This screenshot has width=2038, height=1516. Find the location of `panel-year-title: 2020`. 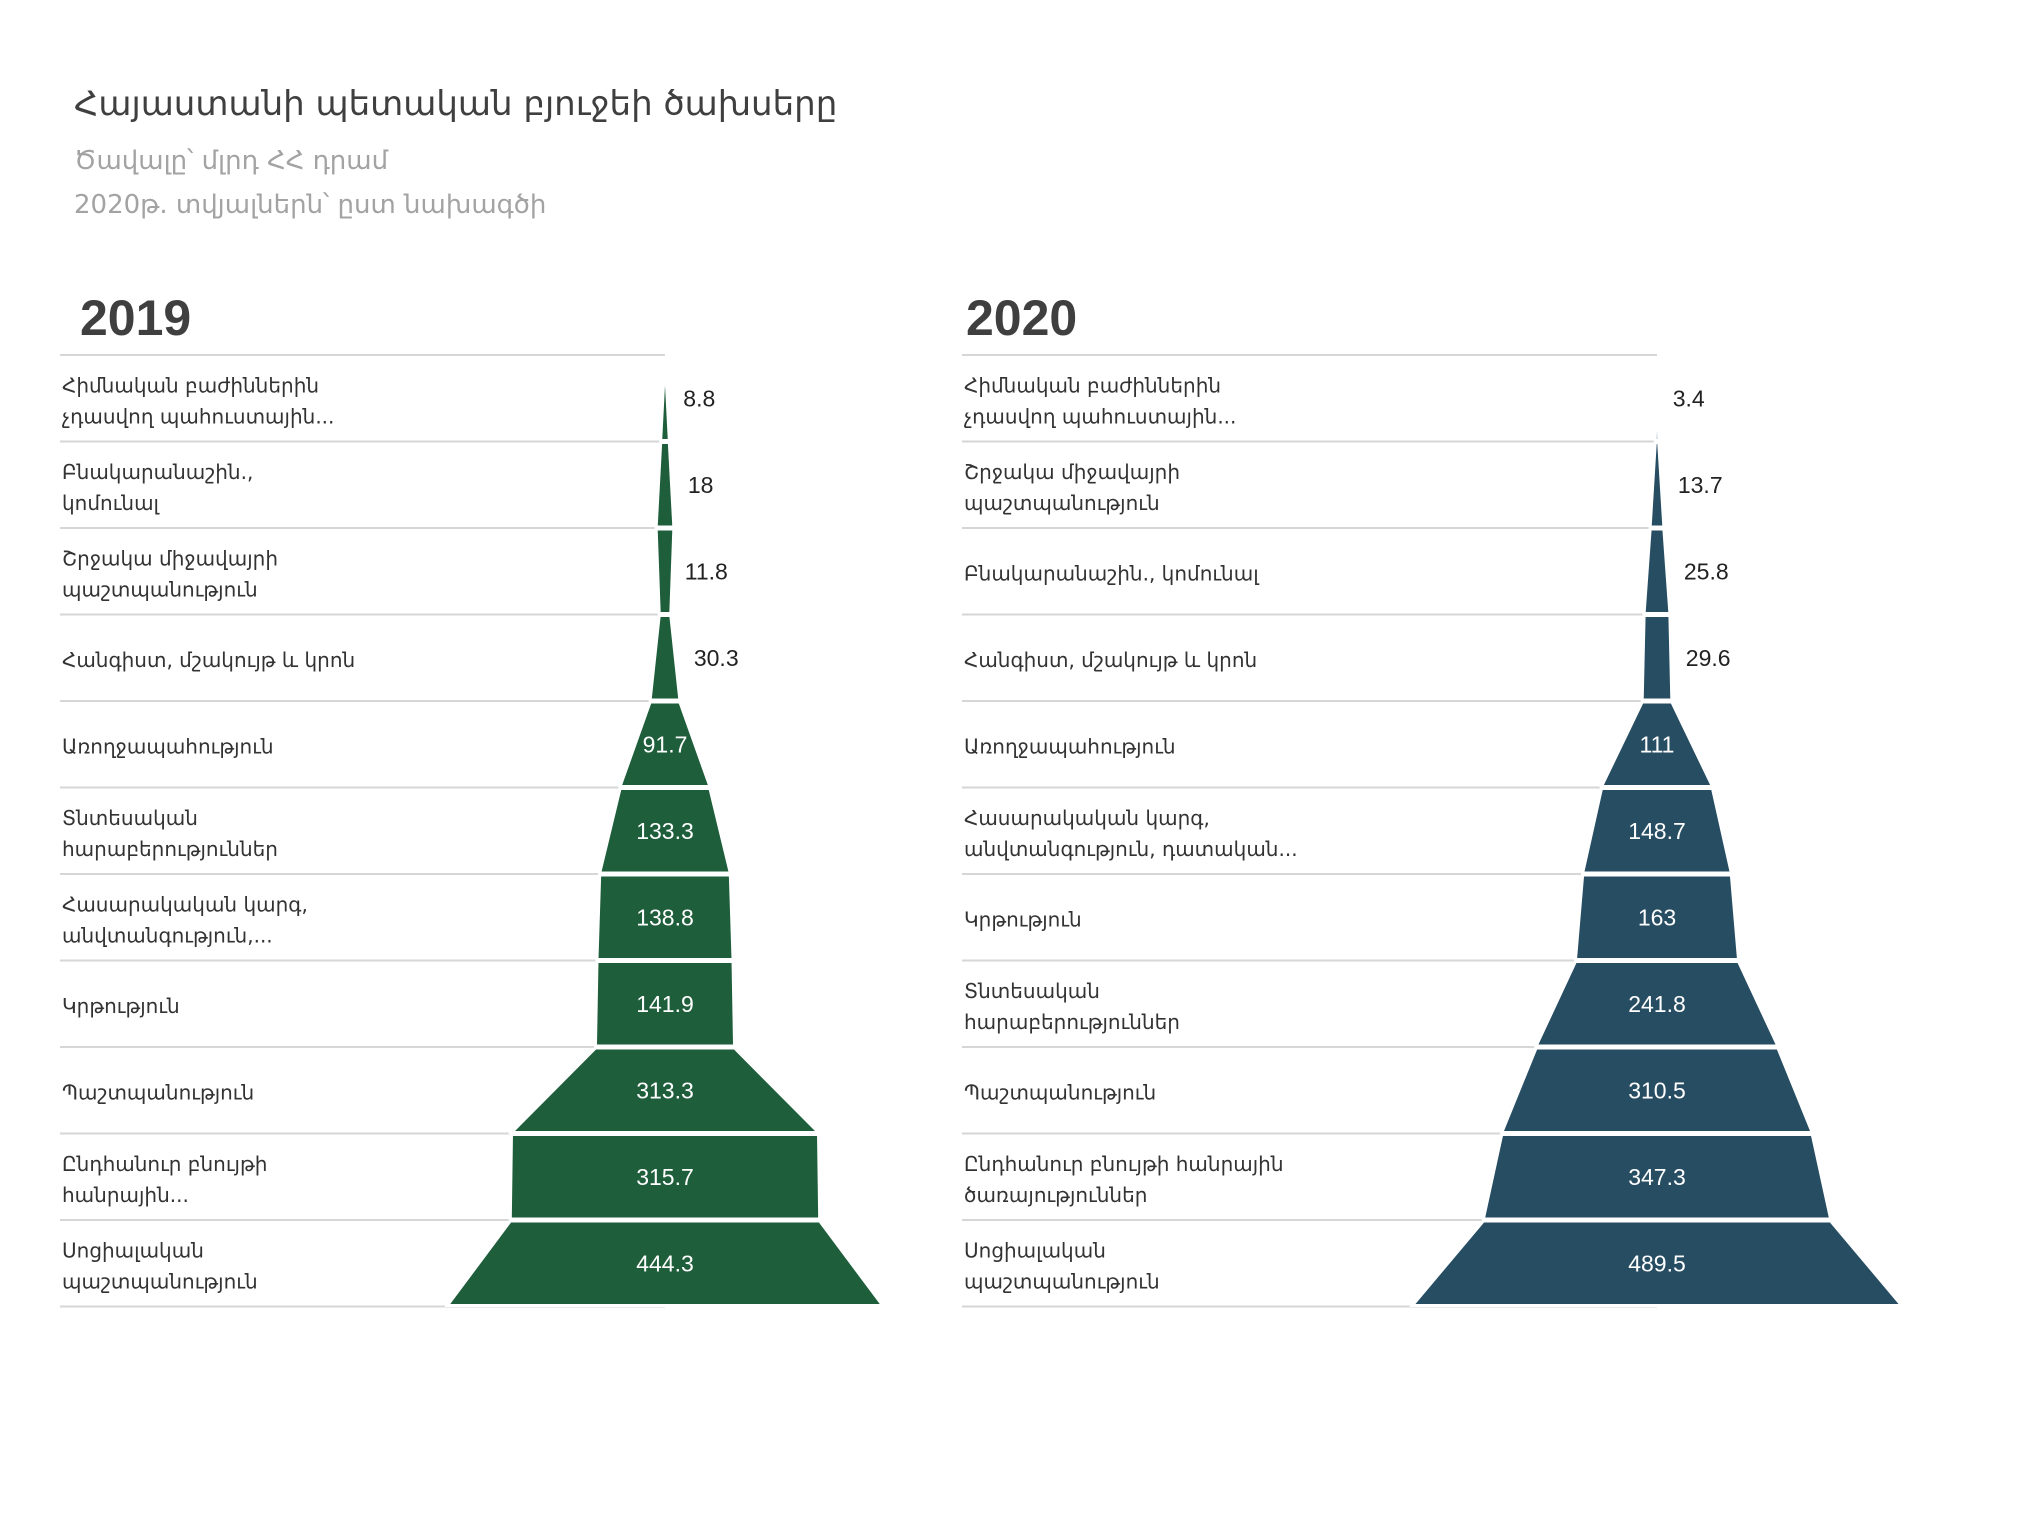

panel-year-title: 2020 is located at coordinates (1021, 318).